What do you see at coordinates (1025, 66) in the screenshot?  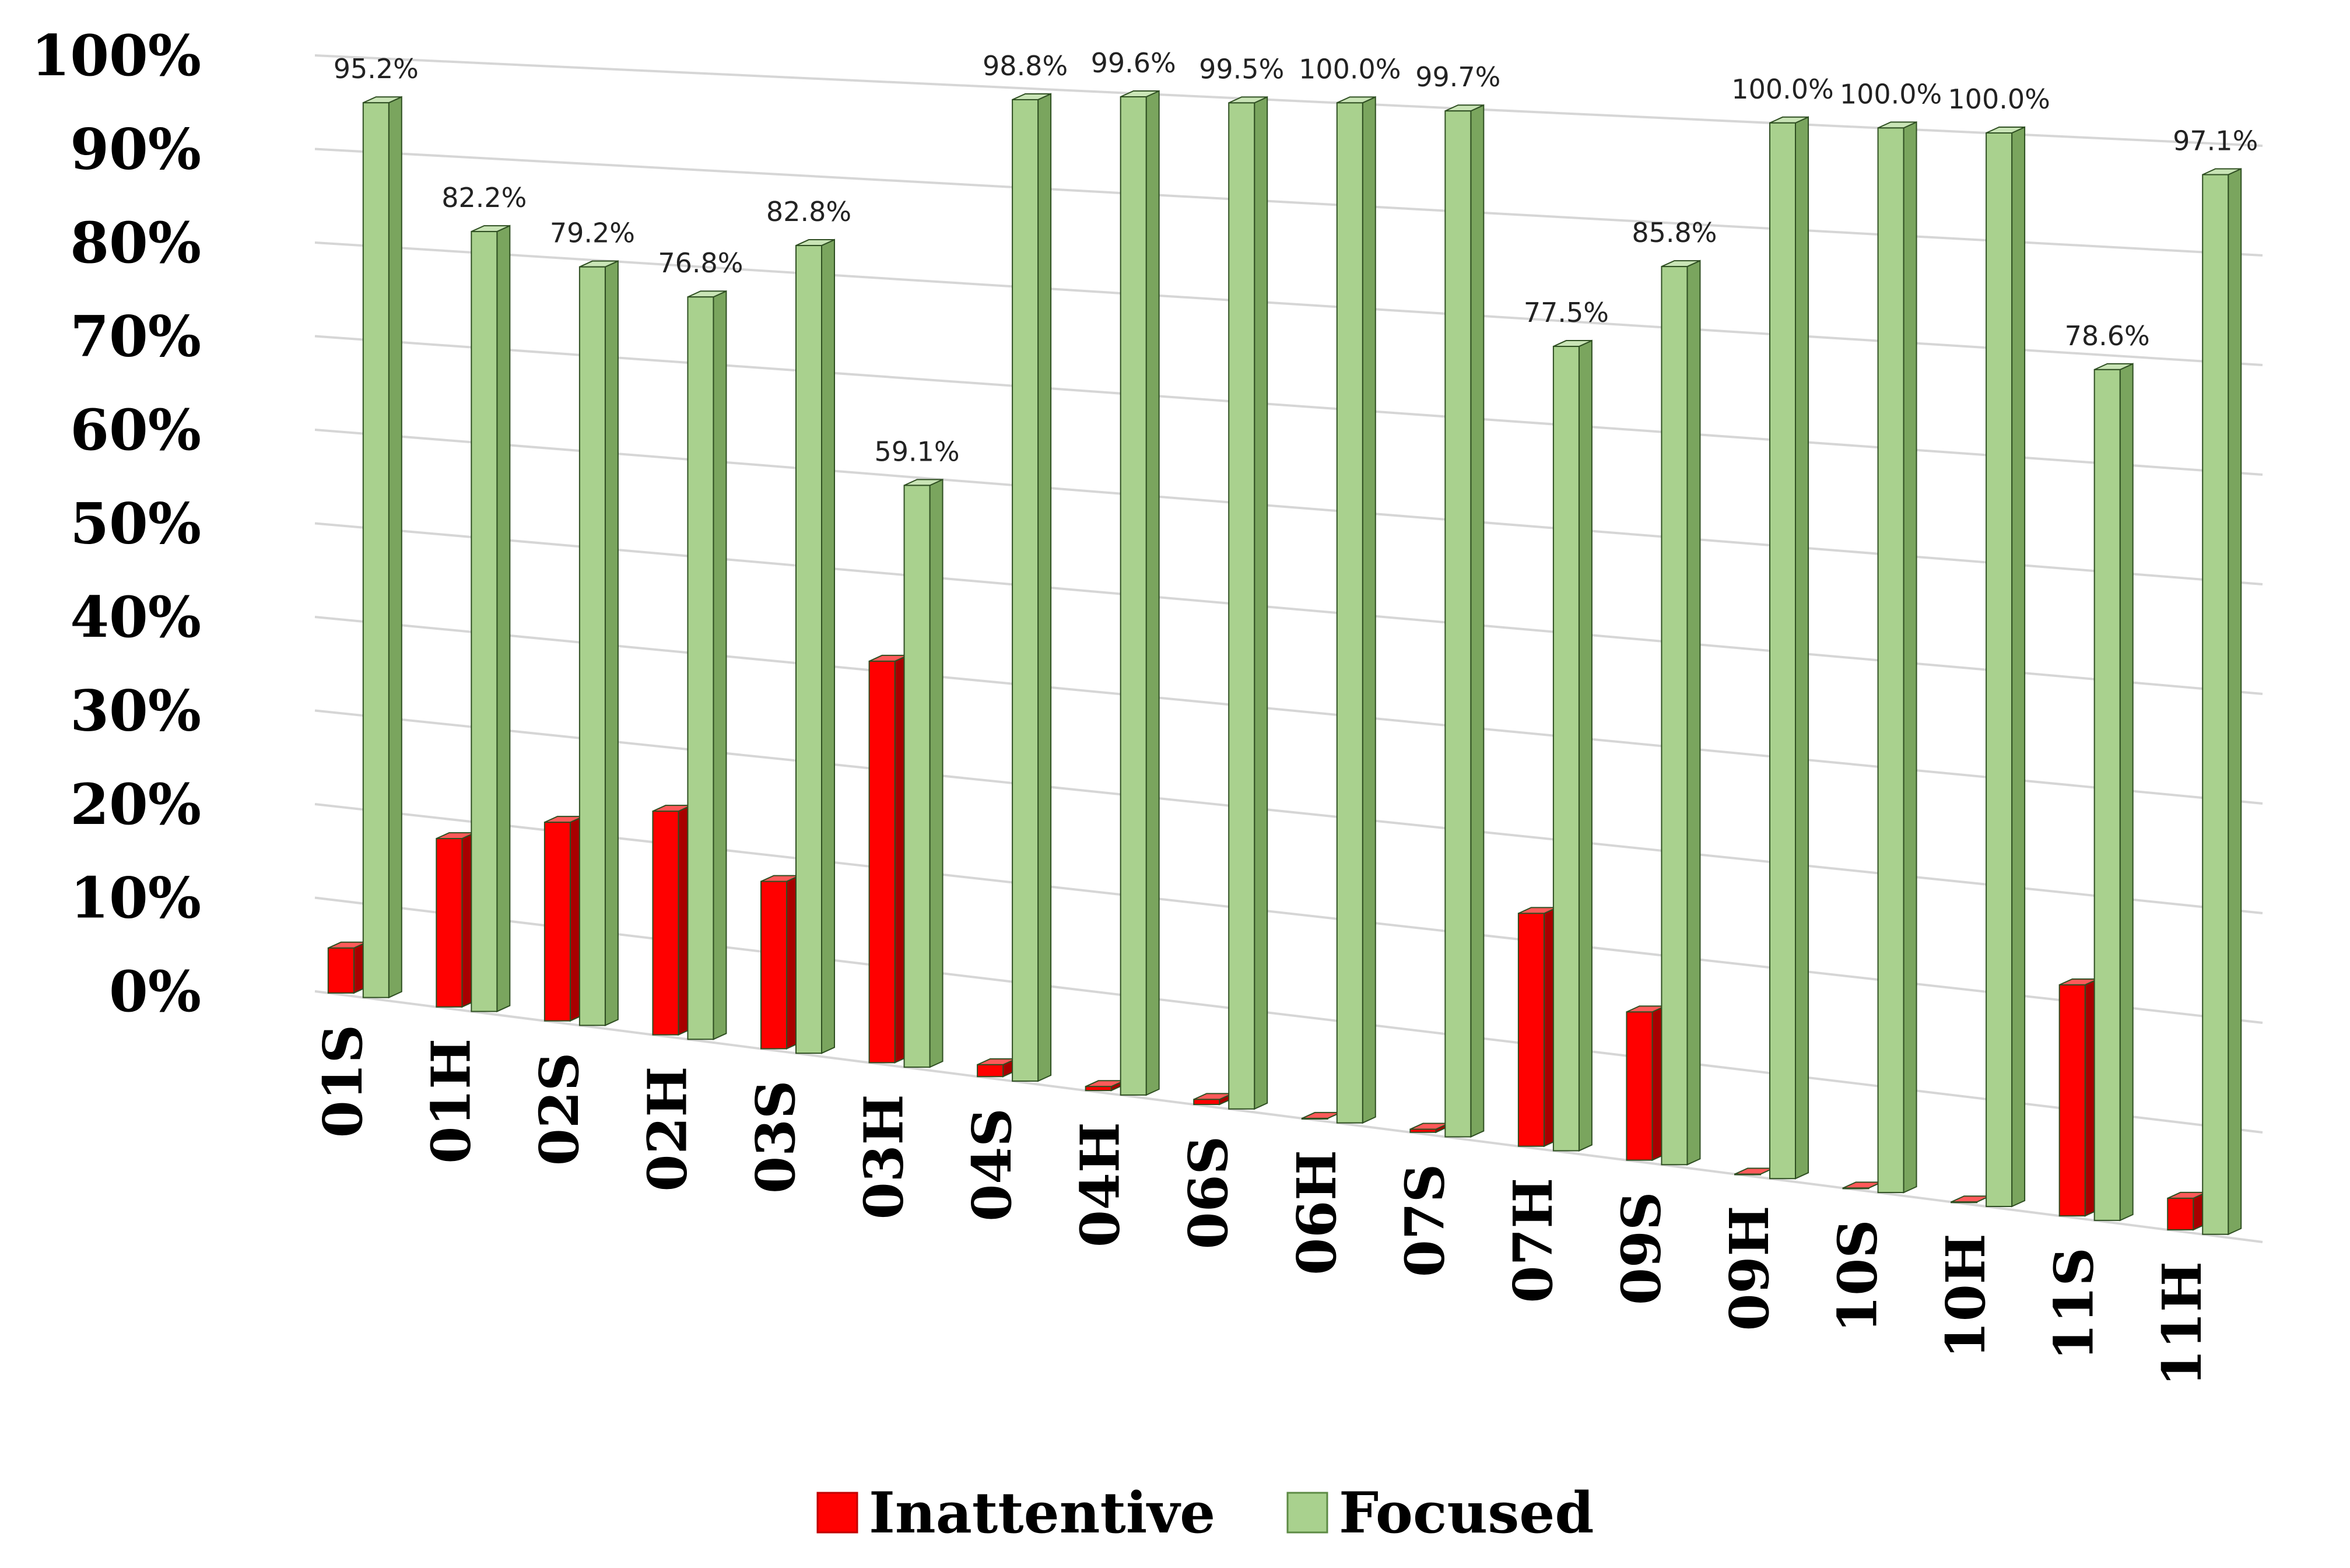 I see `data-label: 98.8%` at bounding box center [1025, 66].